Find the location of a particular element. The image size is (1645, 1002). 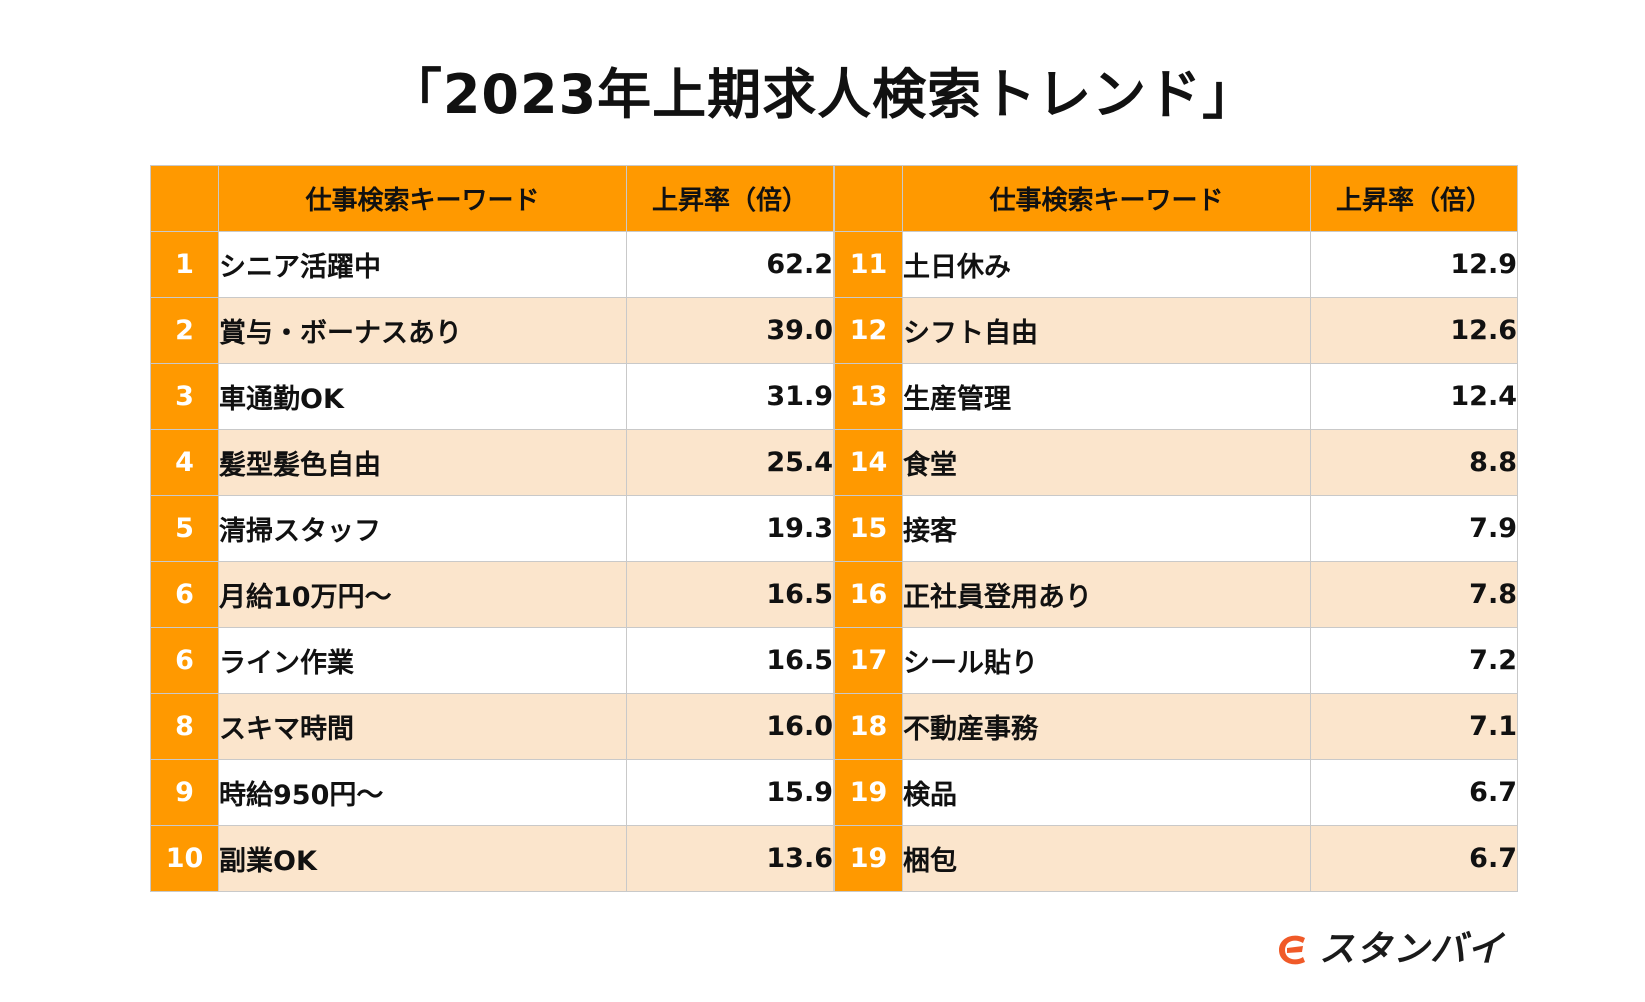

rank-cell: 8 is located at coordinates (184, 726).